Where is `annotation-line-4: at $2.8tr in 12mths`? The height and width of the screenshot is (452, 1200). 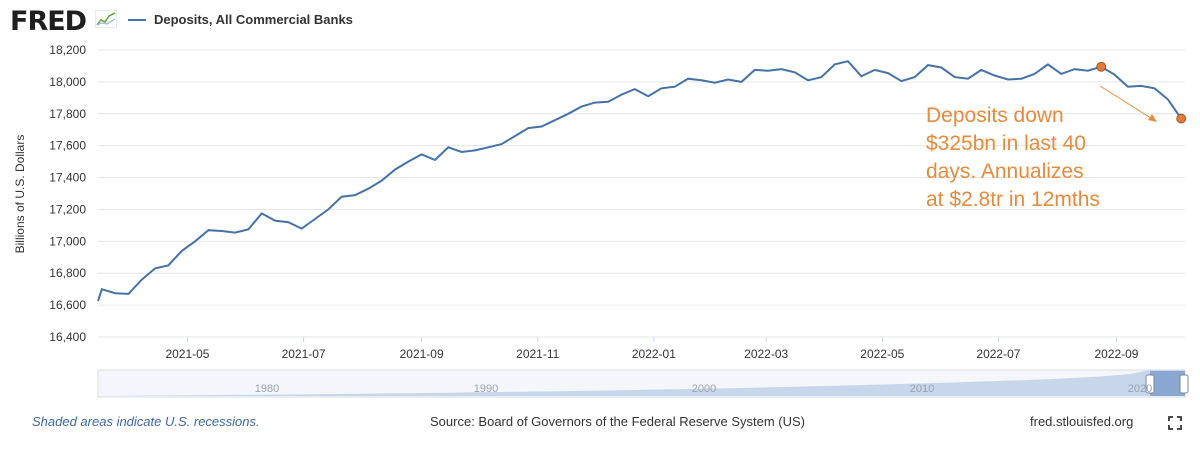
annotation-line-4: at $2.8tr in 12mths is located at coordinates (1013, 199).